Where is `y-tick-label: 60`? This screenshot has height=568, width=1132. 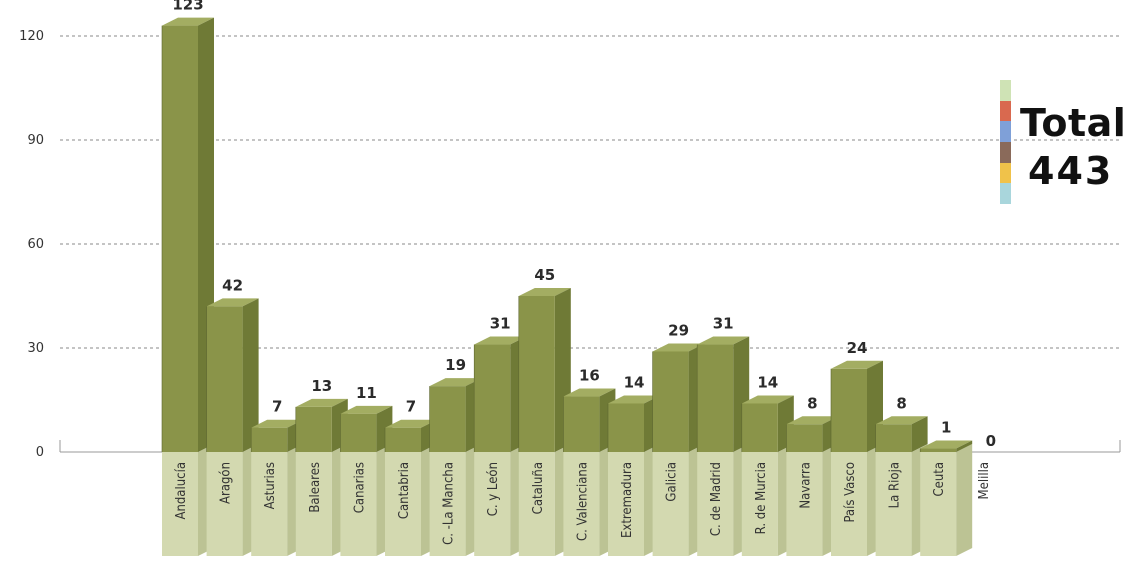
y-tick-label: 60 is located at coordinates (35, 244).